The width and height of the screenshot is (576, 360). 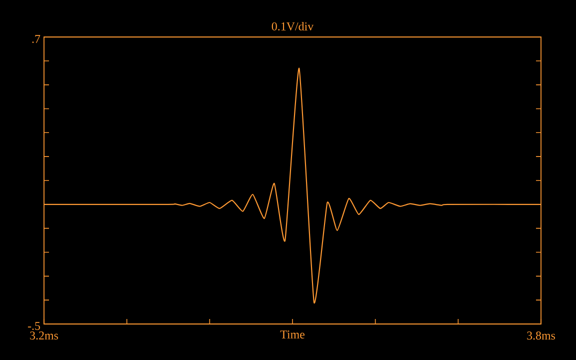 I want to click on y-tick-label: .7, so click(x=36, y=38).